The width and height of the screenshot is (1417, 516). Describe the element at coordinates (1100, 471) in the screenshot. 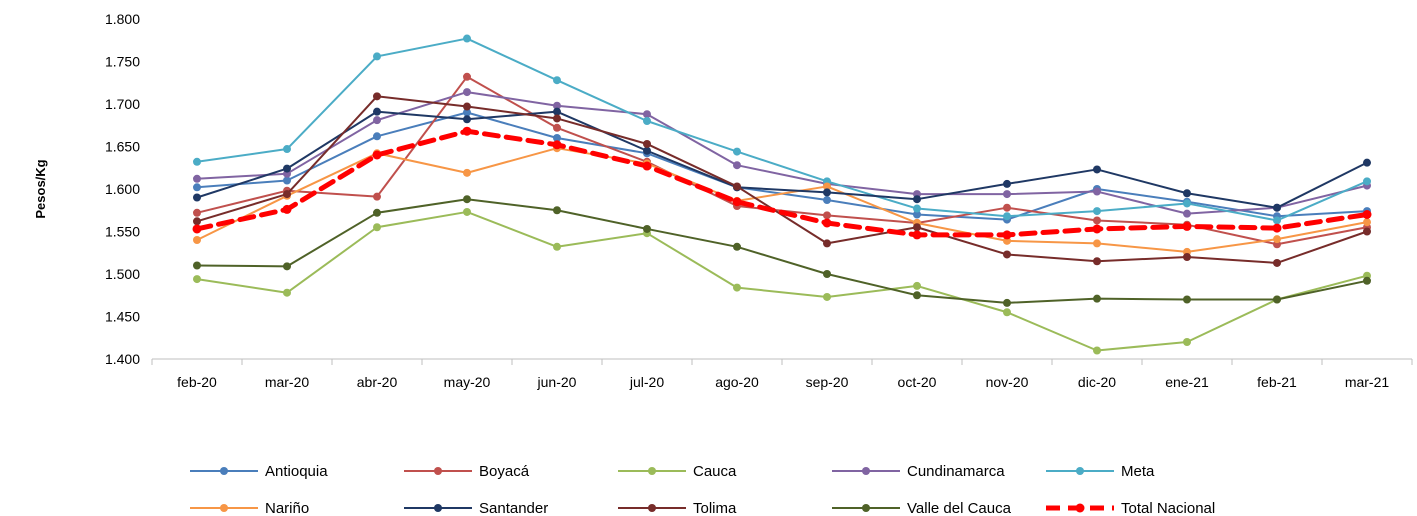

I see `legend-item: Meta` at that location.